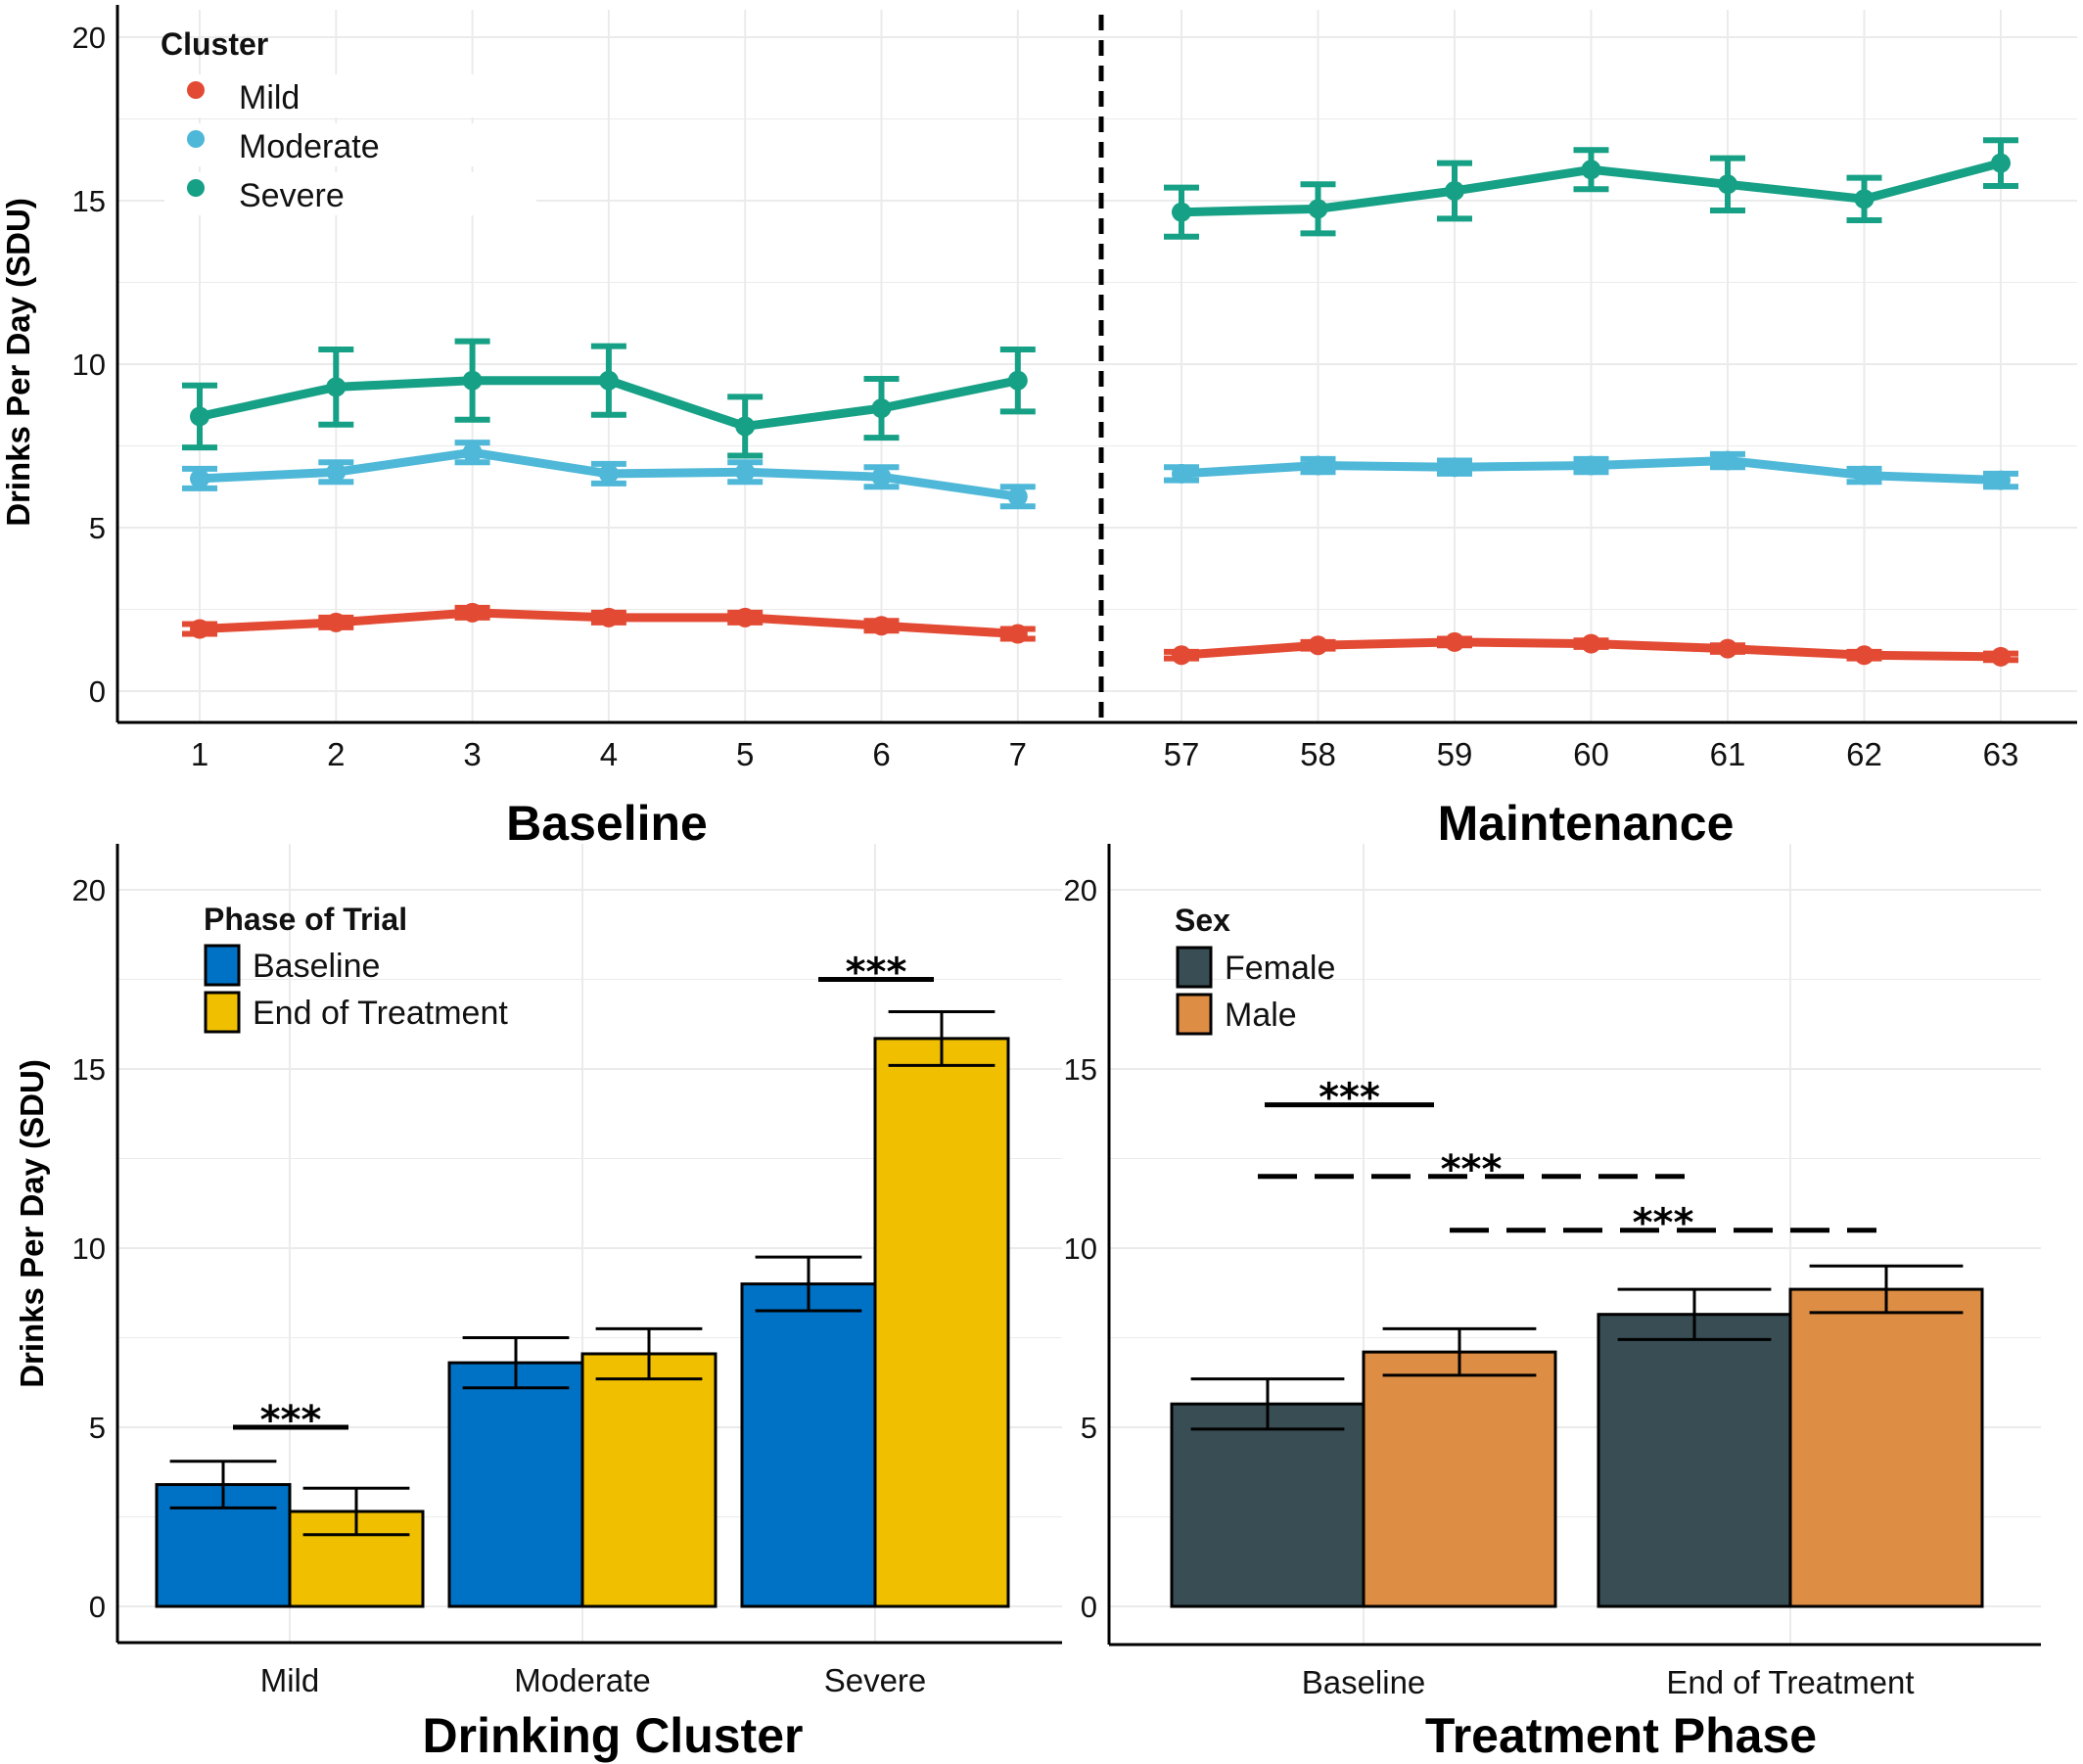 This screenshot has height=1764, width=2083. What do you see at coordinates (1790, 1682) in the screenshot?
I see `bar-x-tick-label: End of Treatment` at bounding box center [1790, 1682].